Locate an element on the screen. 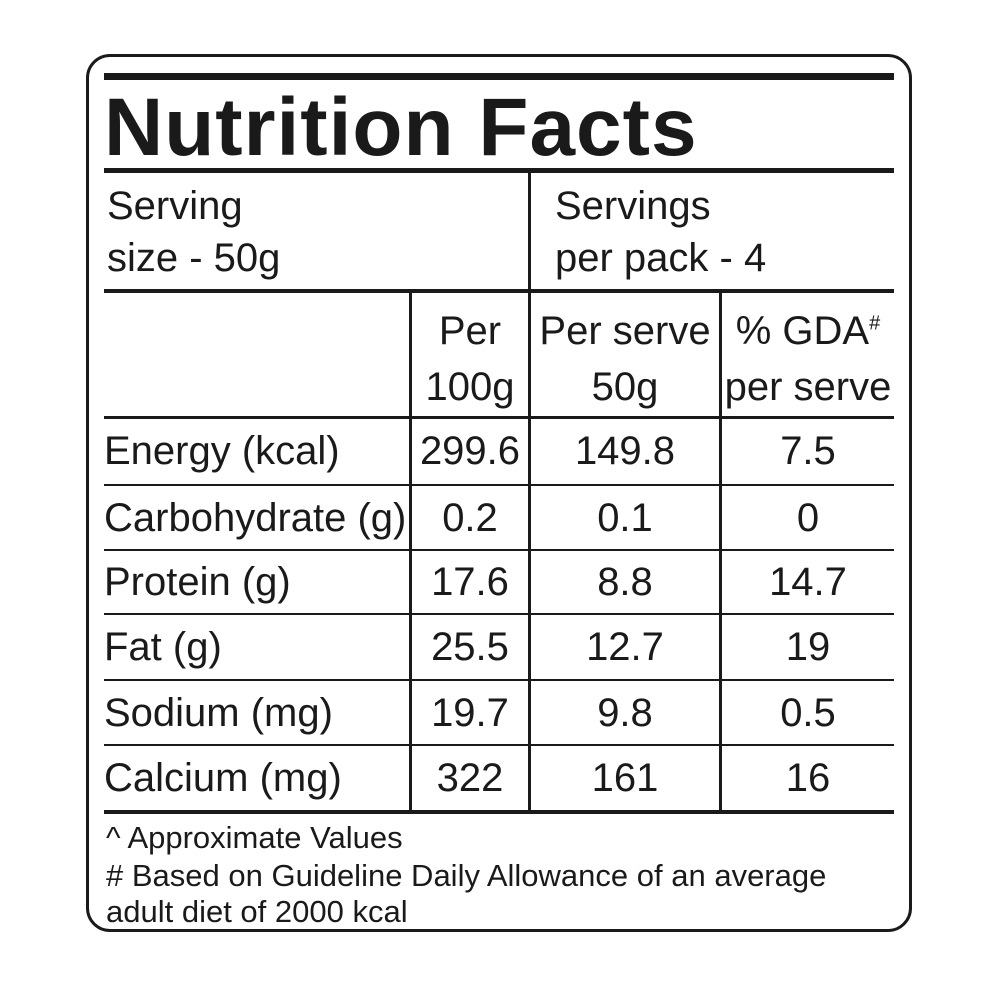 The height and width of the screenshot is (1000, 1000). serving-rule is located at coordinates (499, 291).